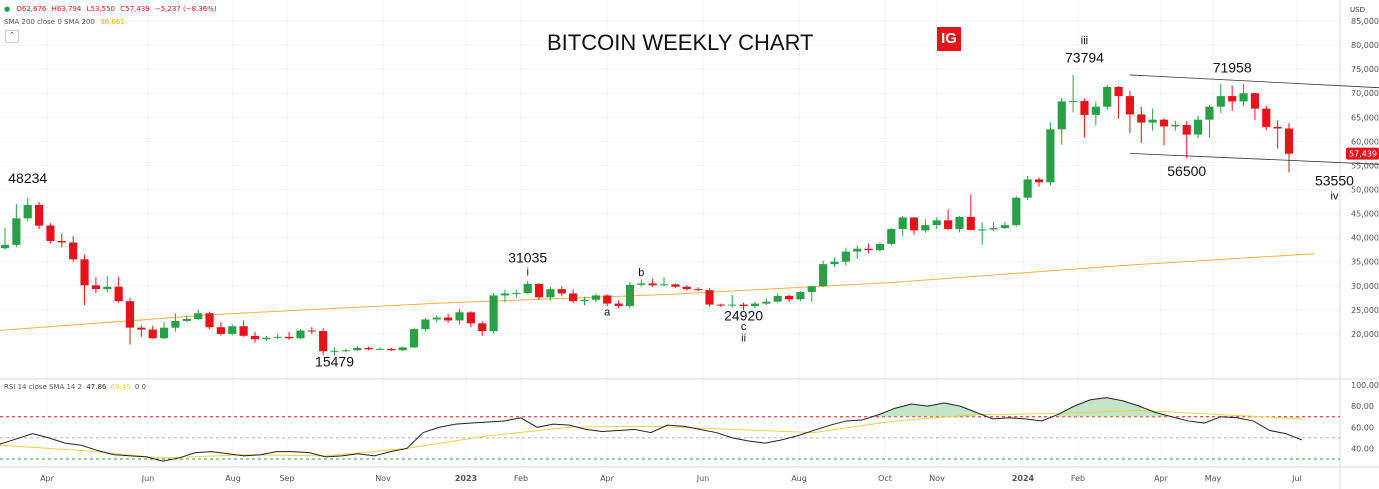 The height and width of the screenshot is (489, 1379). Describe the element at coordinates (27, 178) in the screenshot. I see `annotation-label: 48234` at that location.